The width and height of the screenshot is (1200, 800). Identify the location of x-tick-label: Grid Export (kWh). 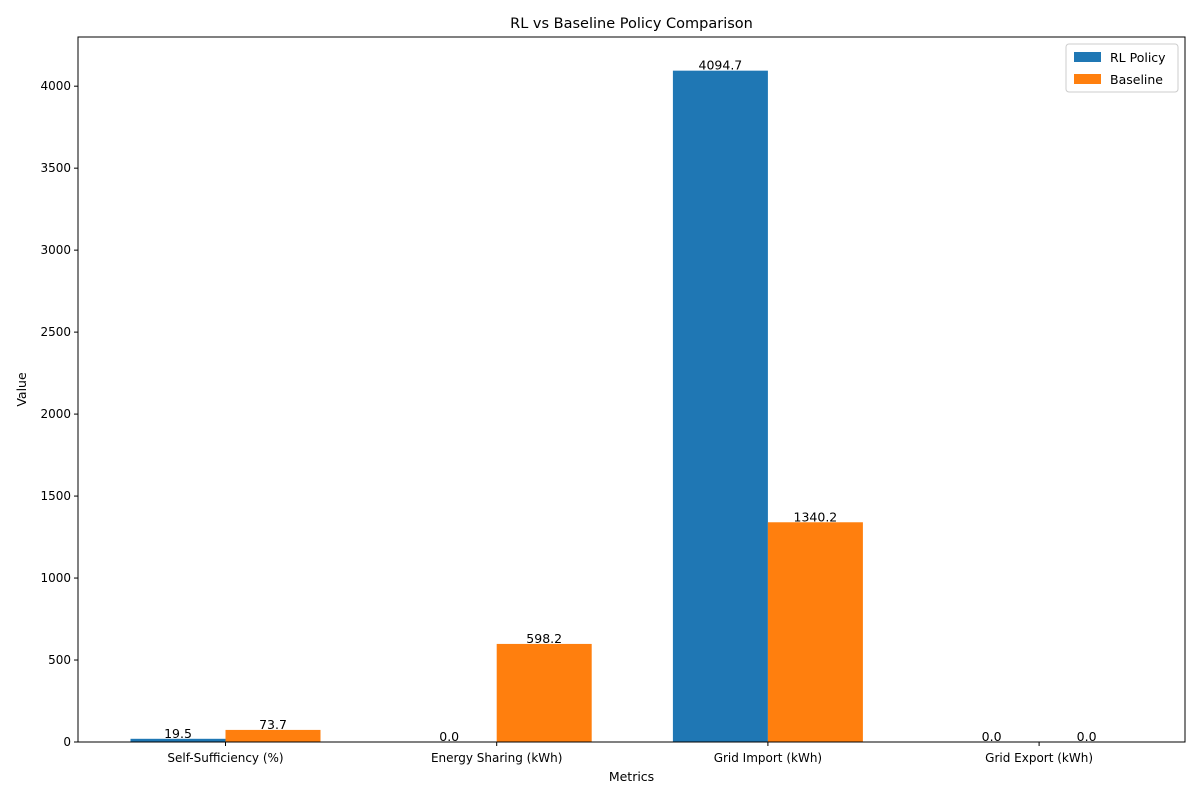
(1039, 758).